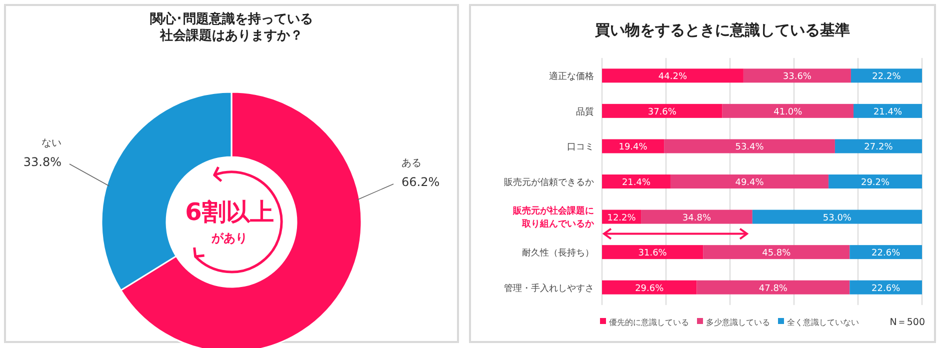 The height and width of the screenshot is (348, 940). I want to click on data-label: 45.8%, so click(777, 253).